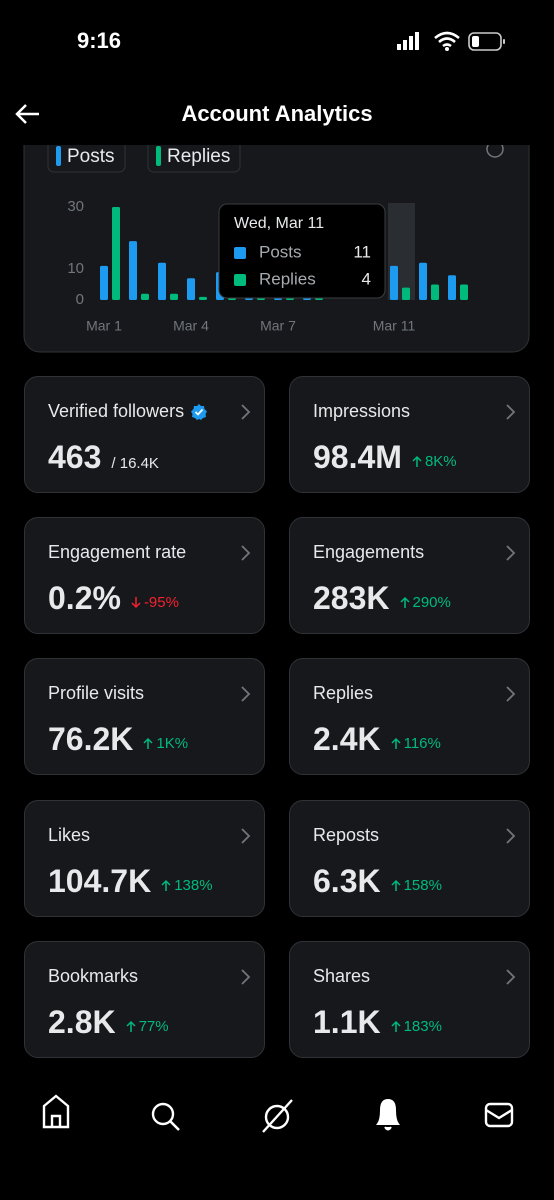  Describe the element at coordinates (377, 881) in the screenshot. I see `card-row: 6.3K 158%` at that location.